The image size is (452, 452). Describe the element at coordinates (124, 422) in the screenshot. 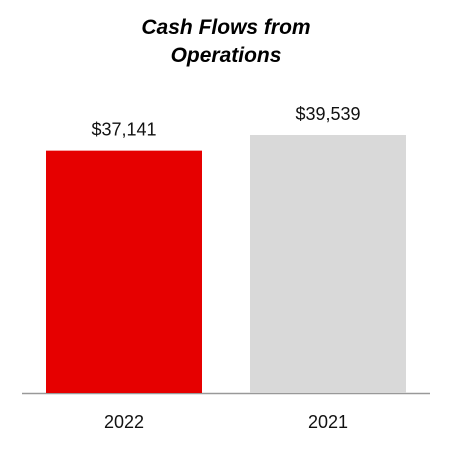

I see `x-tick-label: 2022` at that location.